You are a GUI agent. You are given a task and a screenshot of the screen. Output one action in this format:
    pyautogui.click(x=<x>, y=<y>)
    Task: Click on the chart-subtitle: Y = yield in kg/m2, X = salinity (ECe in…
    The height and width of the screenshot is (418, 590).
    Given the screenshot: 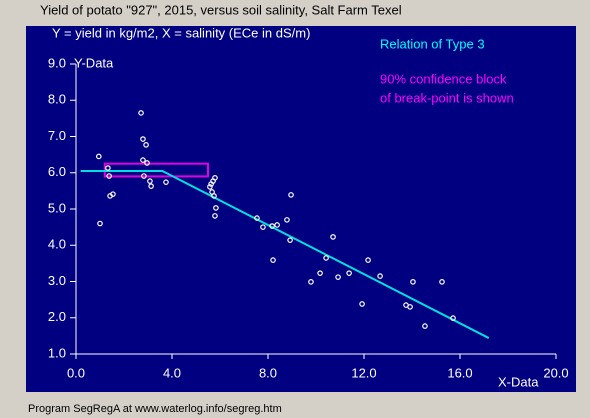 What is the action you would take?
    pyautogui.click(x=181, y=32)
    